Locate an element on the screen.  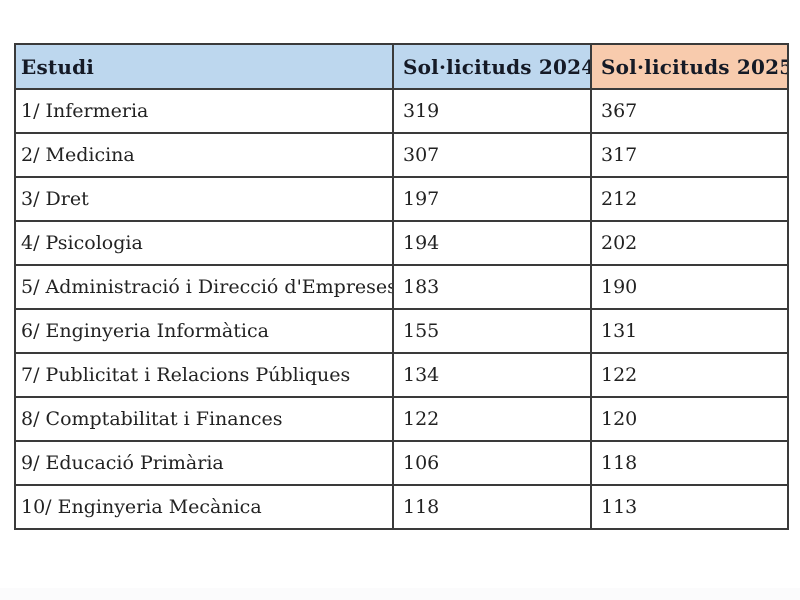
applications-2024-cell: 307 is located at coordinates (492, 155).